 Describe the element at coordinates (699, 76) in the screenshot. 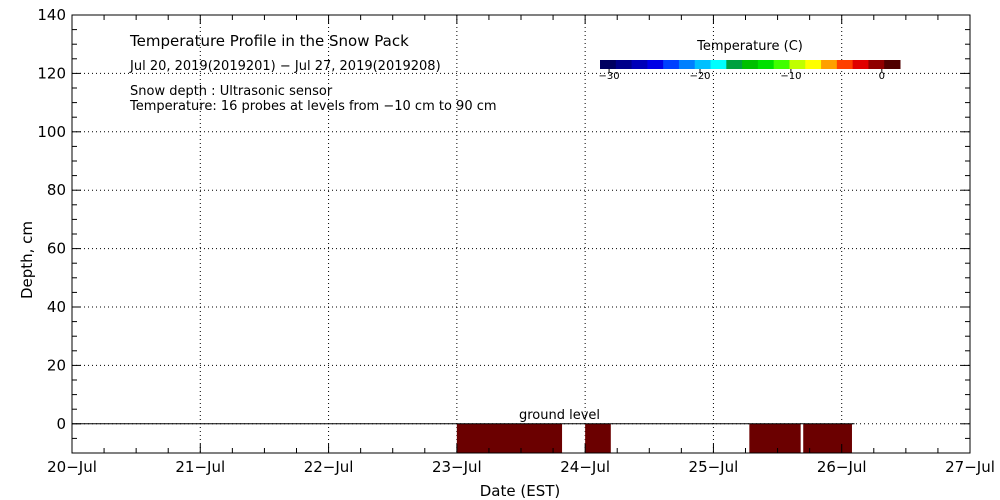

I see `colorbar-tick-label: −20` at that location.